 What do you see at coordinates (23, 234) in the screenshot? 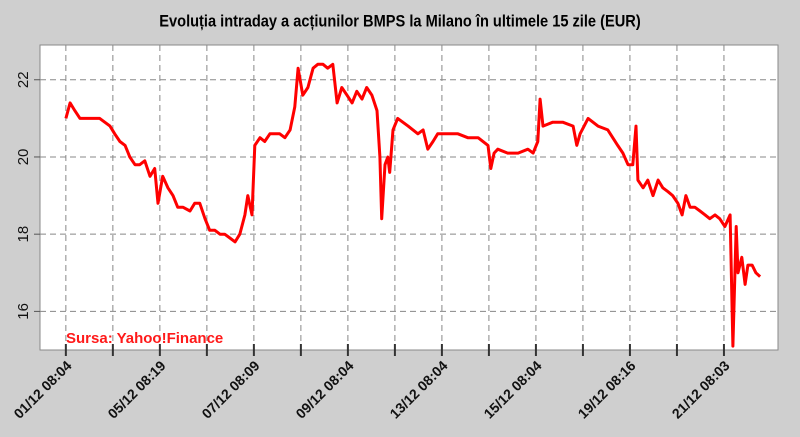
I see `y-tick-label: 18` at bounding box center [23, 234].